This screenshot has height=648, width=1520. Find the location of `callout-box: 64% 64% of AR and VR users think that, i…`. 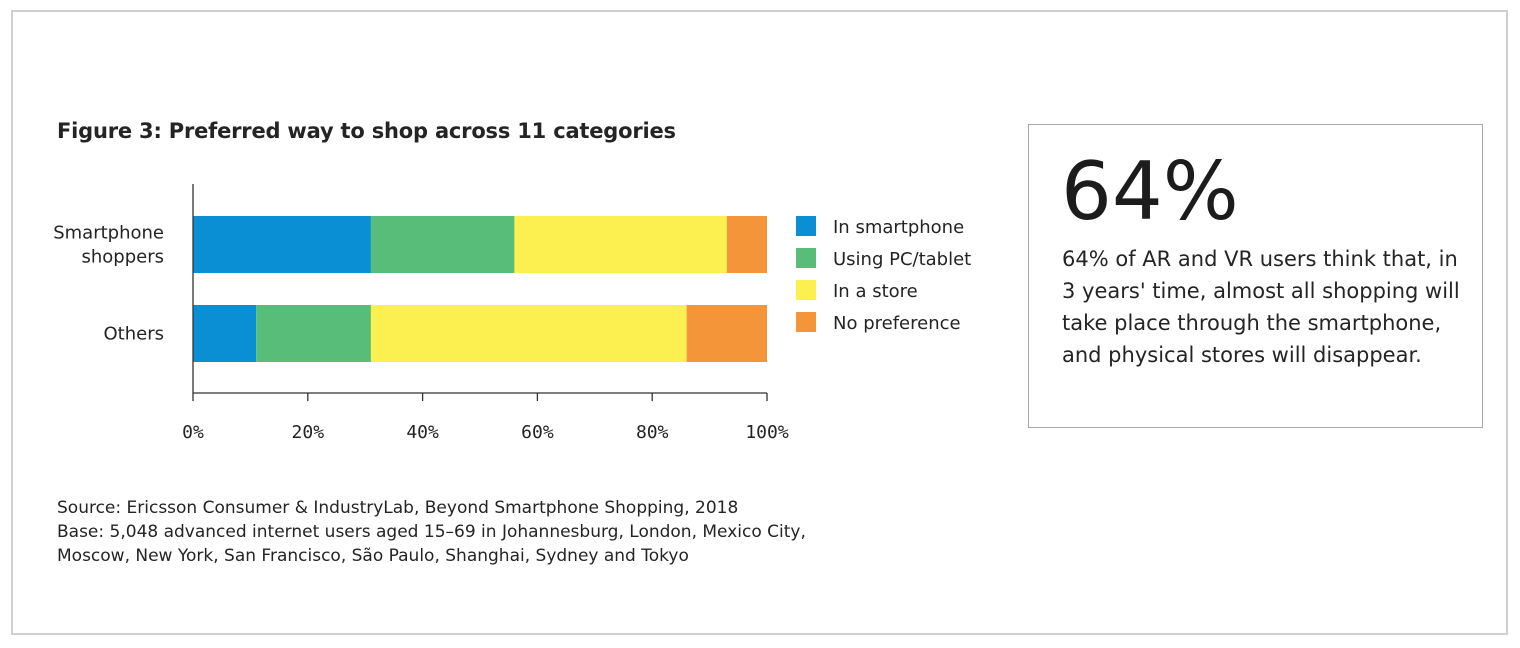

callout-box: 64% 64% of AR and VR users think that, i… is located at coordinates (1255, 276).